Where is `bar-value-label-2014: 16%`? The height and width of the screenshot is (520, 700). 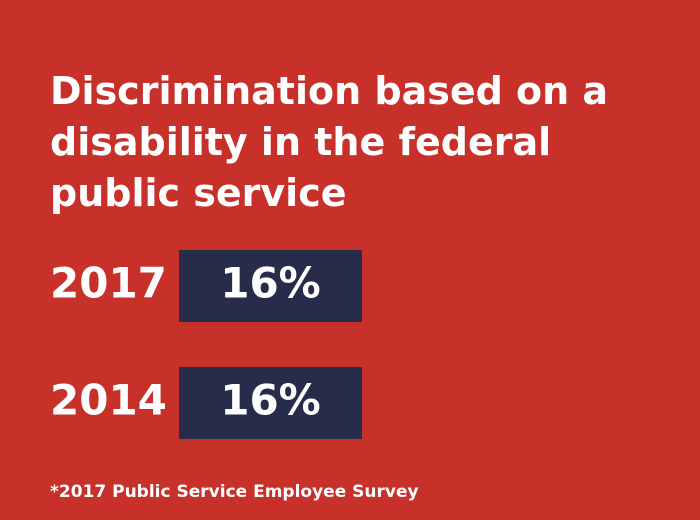 bar-value-label-2014: 16% is located at coordinates (270, 400).